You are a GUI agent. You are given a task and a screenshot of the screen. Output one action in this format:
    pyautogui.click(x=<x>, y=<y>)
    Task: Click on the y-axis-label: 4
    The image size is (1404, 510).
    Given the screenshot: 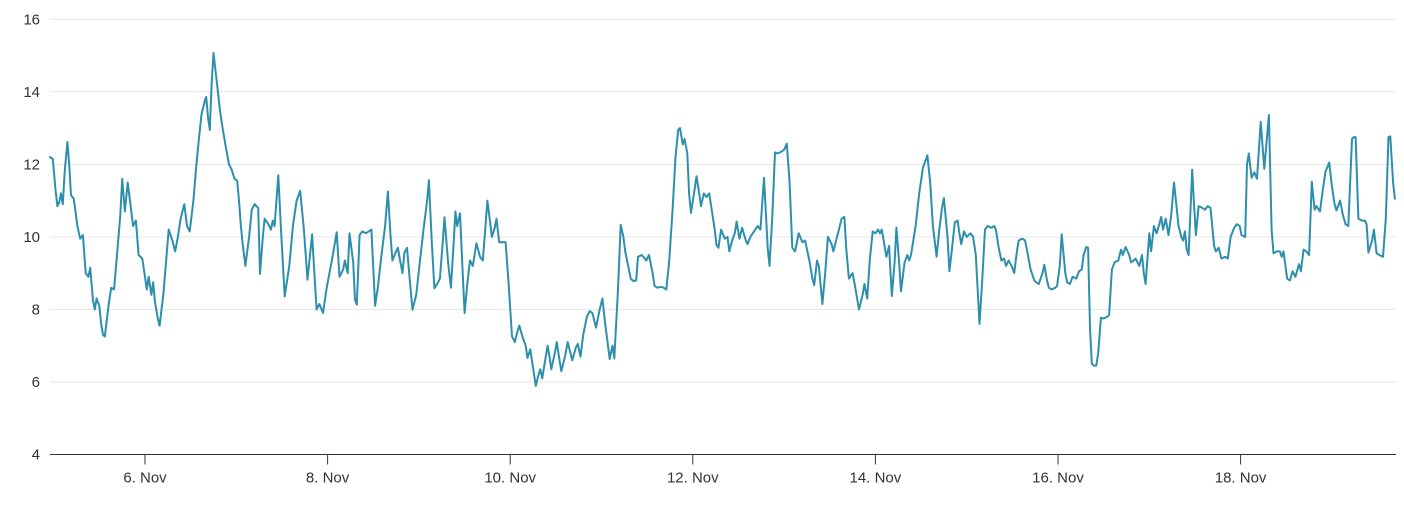 What is the action you would take?
    pyautogui.click(x=36, y=455)
    